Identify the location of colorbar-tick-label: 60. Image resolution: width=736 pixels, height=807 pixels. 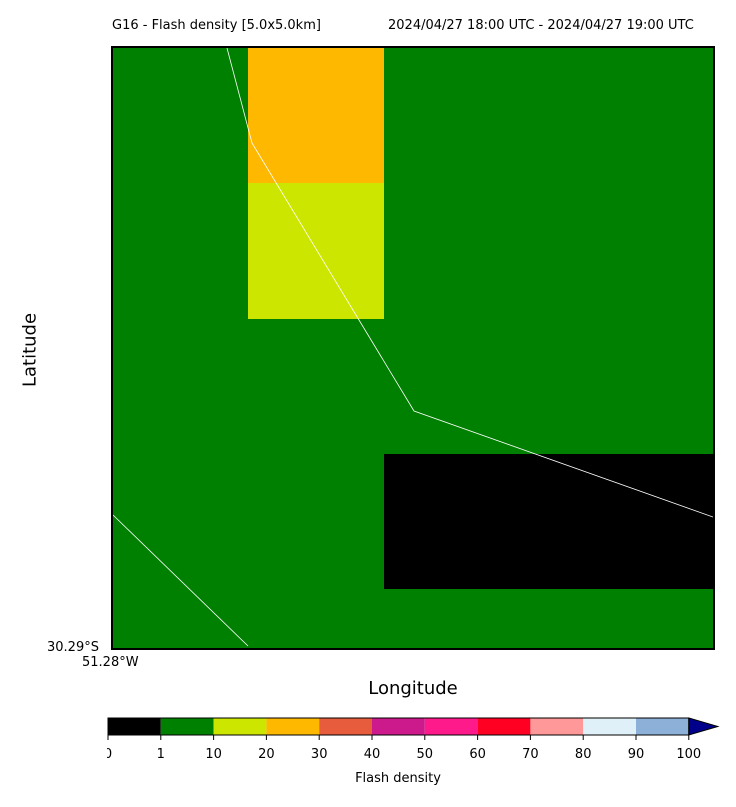
(477, 754).